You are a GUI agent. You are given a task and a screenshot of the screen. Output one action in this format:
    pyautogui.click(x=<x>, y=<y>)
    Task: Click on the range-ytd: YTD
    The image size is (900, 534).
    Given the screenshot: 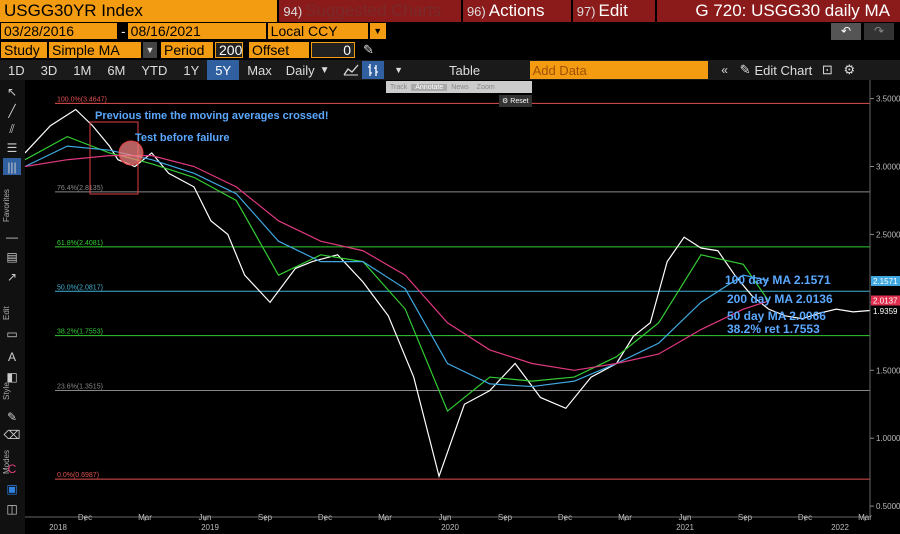 What is the action you would take?
    pyautogui.click(x=154, y=70)
    